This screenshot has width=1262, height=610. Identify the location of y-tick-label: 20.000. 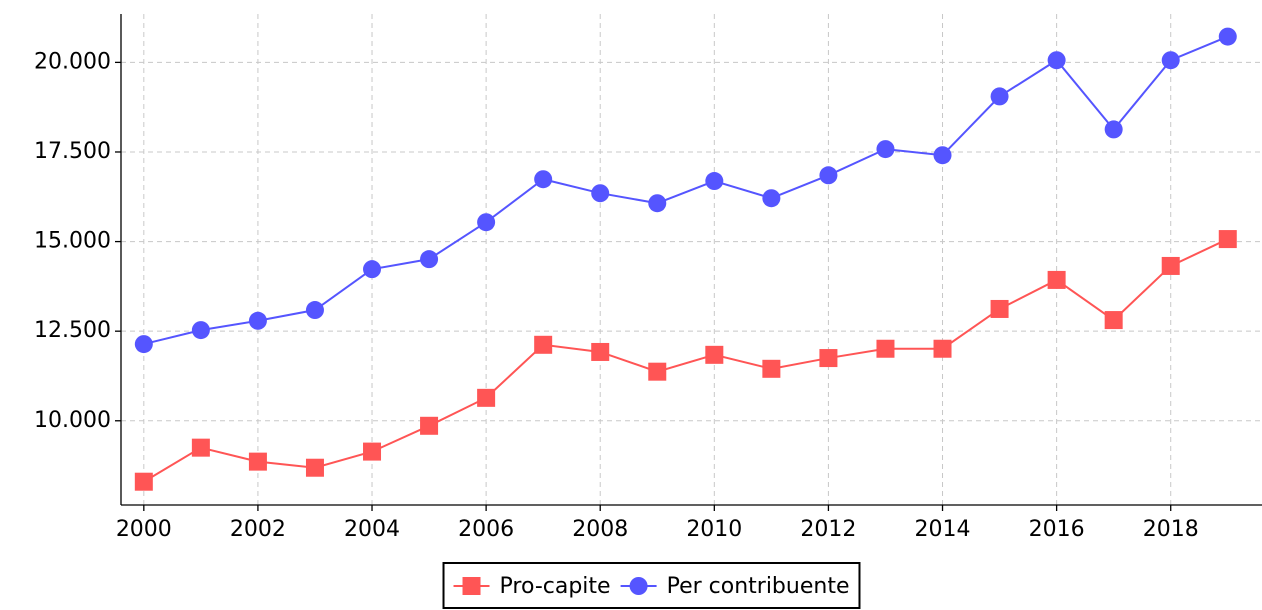
(72, 61).